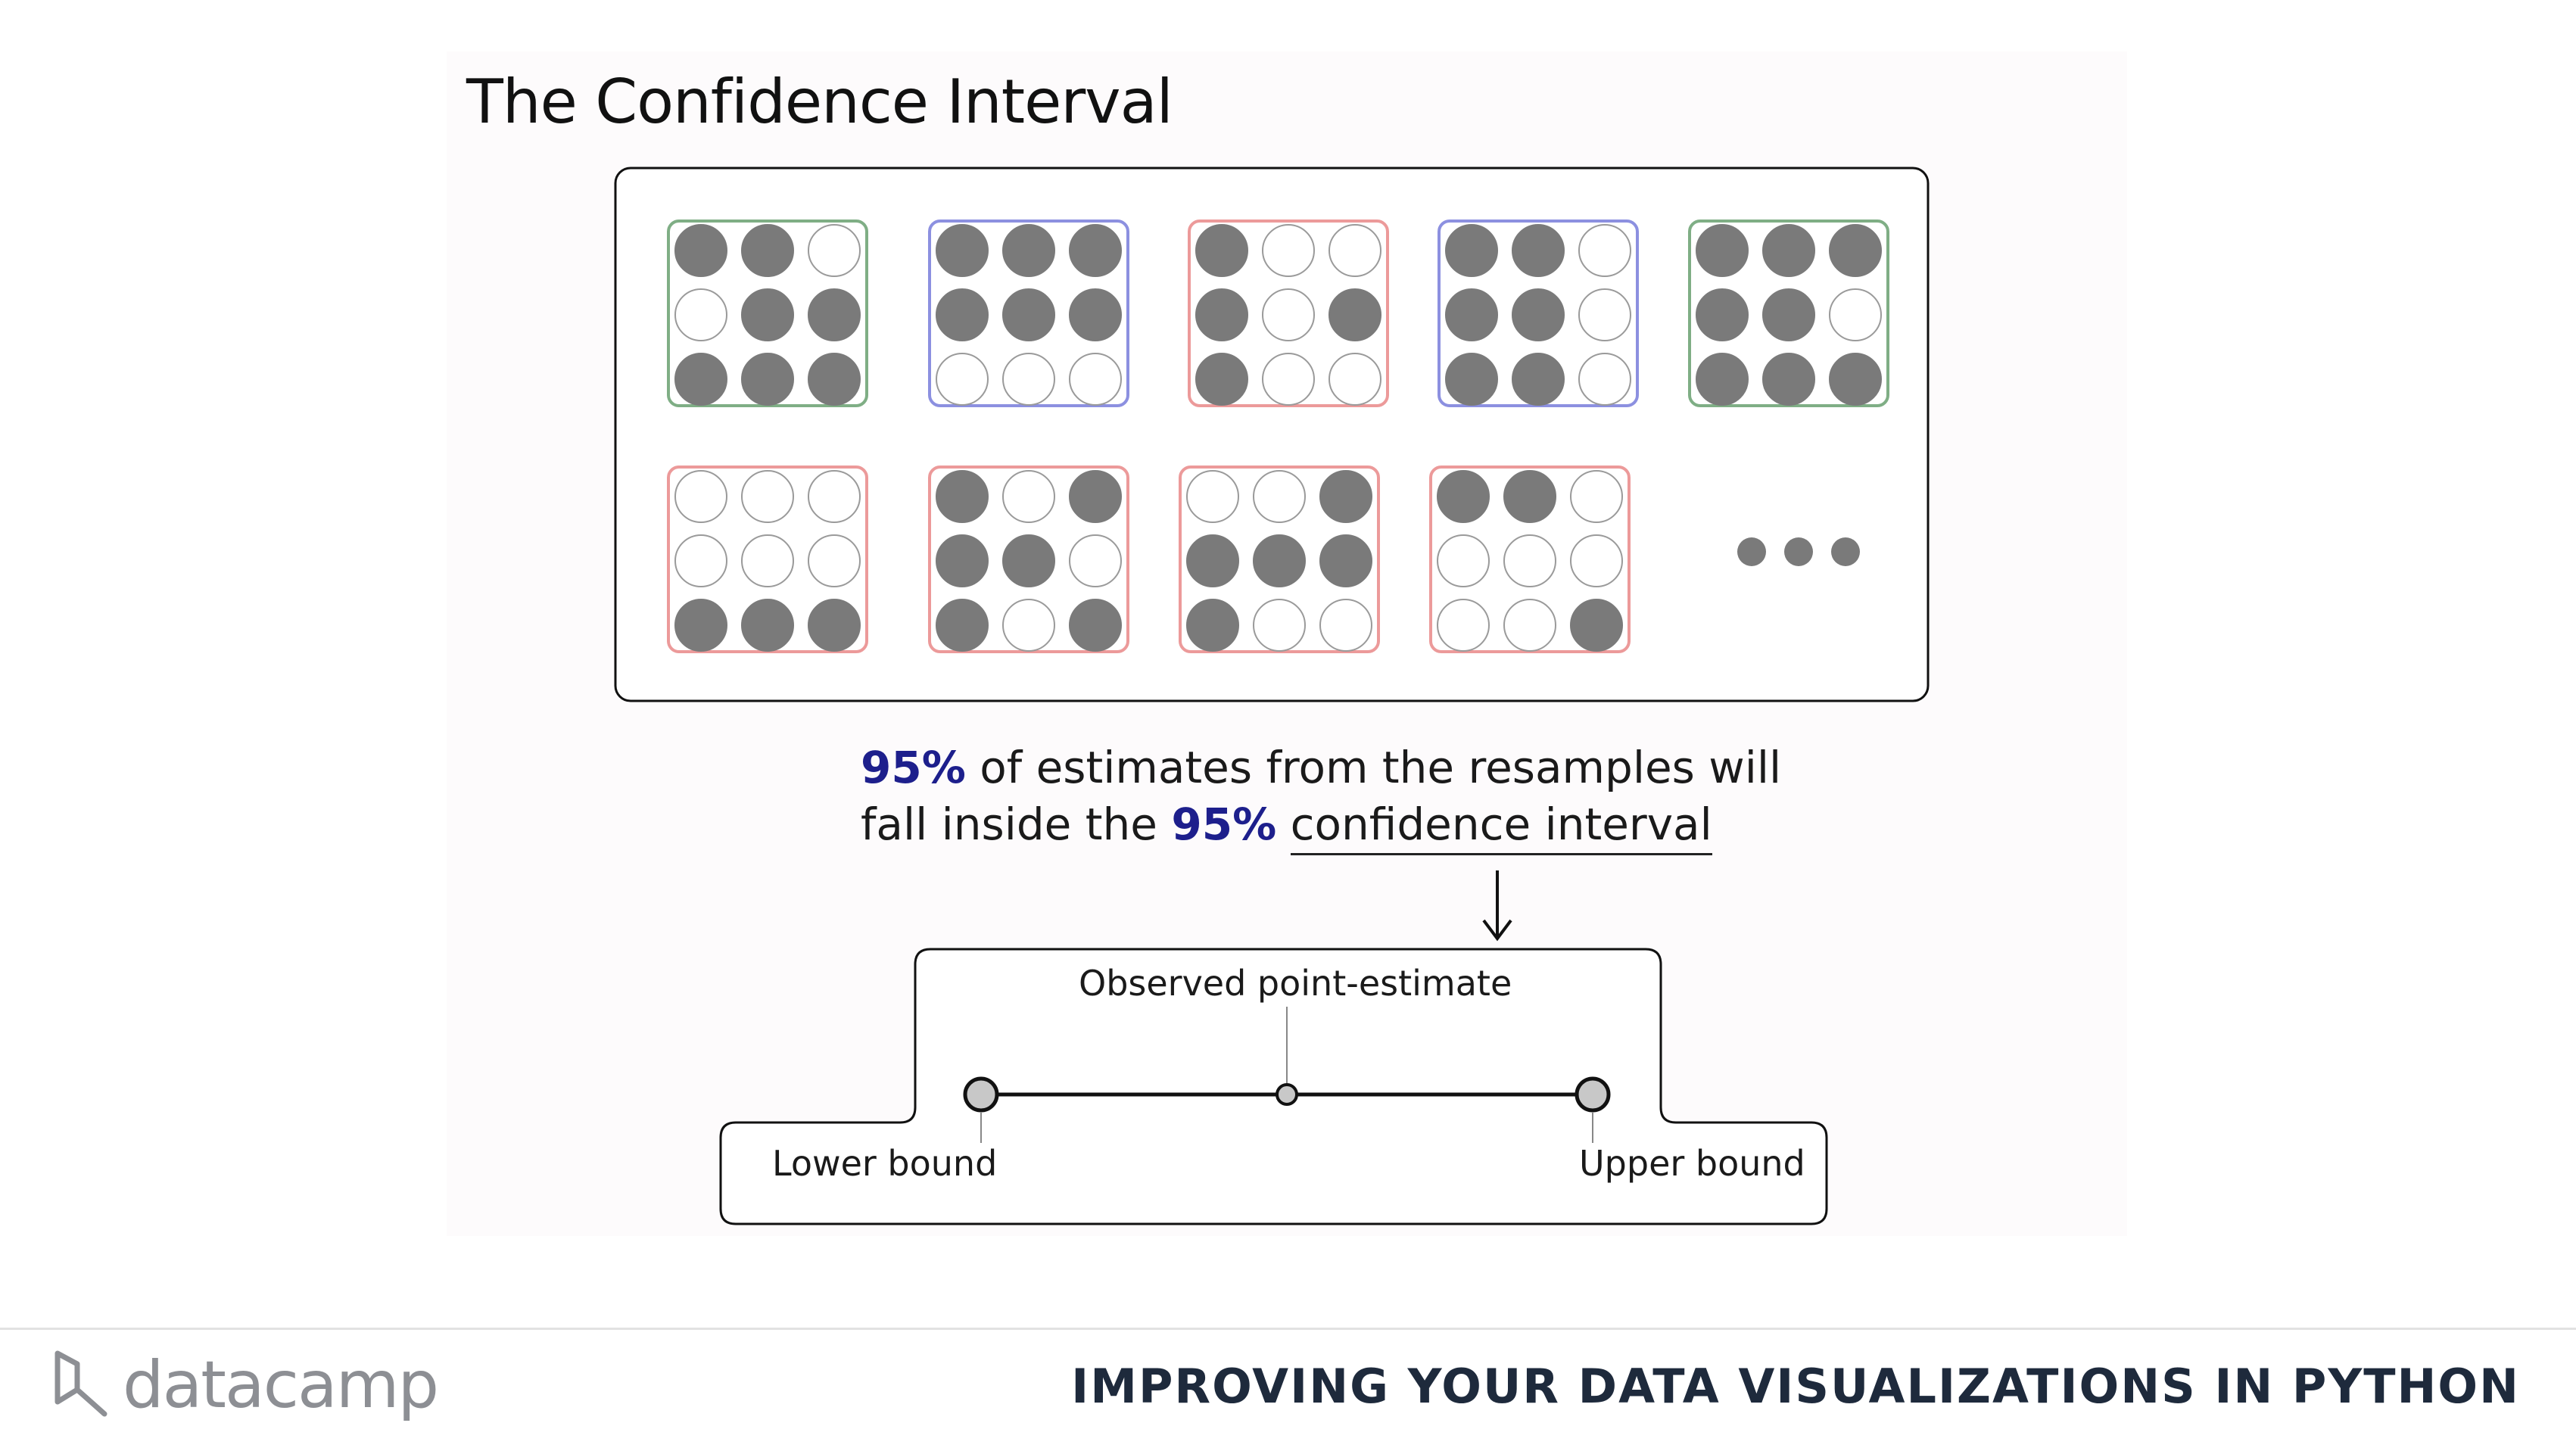 The image size is (2576, 1451). I want to click on down-arrow-icon, so click(1497, 906).